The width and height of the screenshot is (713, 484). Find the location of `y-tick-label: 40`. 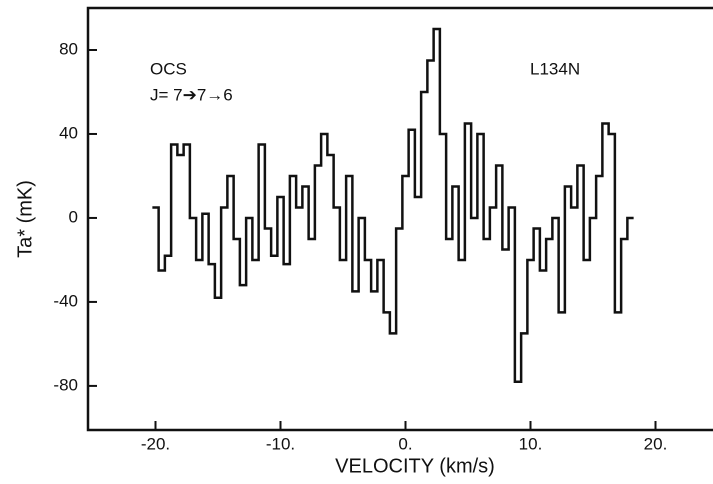

y-tick-label: 40 is located at coordinates (68, 132).